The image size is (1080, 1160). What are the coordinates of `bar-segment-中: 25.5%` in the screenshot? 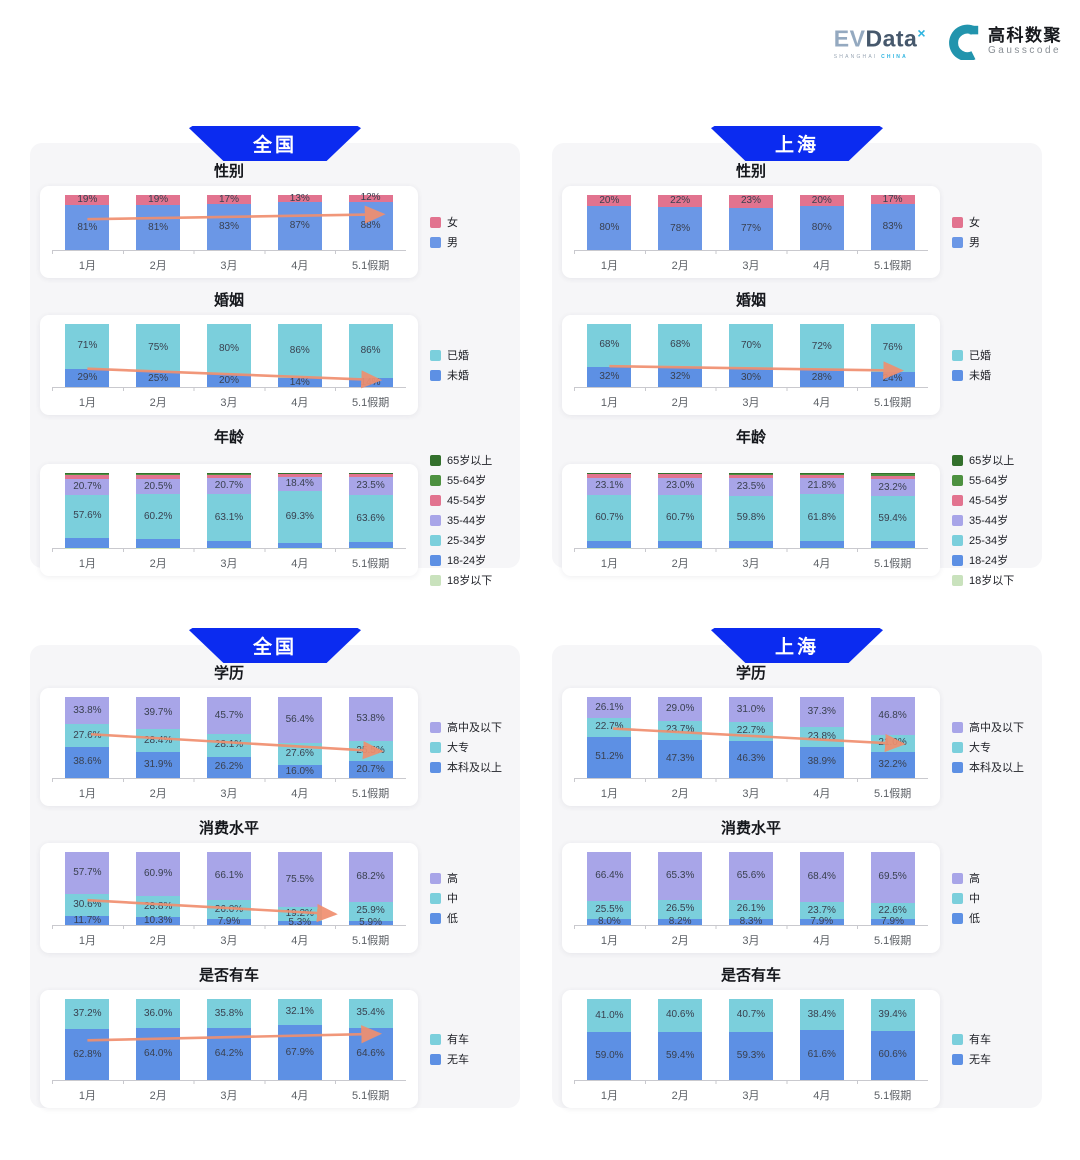 It's located at (609, 910).